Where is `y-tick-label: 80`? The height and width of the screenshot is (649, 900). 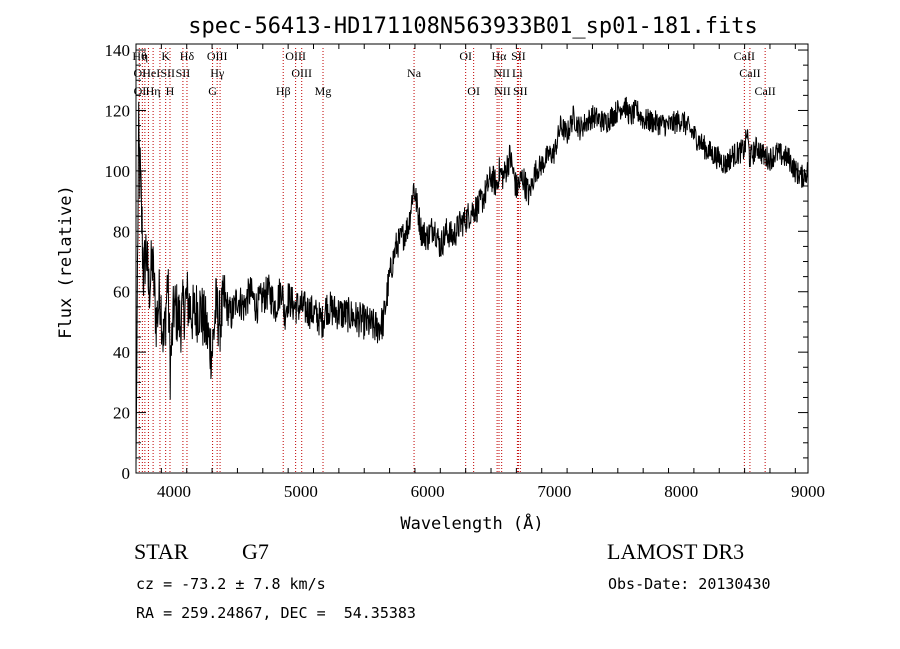 y-tick-label: 80 is located at coordinates (121, 231).